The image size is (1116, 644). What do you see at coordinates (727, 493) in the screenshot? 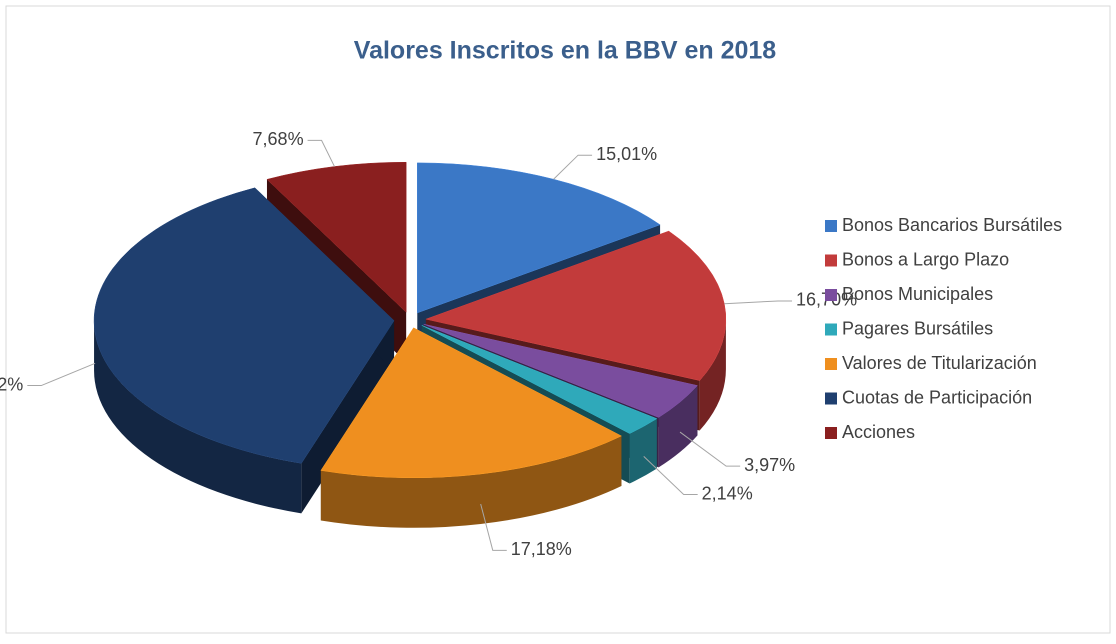
I see `data-label: 2,14%` at bounding box center [727, 493].